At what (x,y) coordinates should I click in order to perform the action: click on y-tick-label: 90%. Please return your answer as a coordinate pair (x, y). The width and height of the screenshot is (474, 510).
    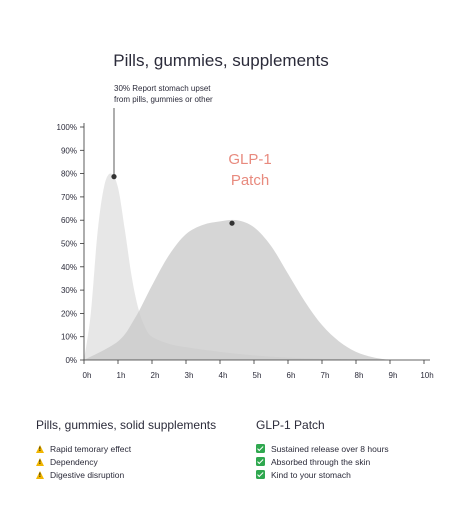
    Looking at the image, I should click on (69, 150).